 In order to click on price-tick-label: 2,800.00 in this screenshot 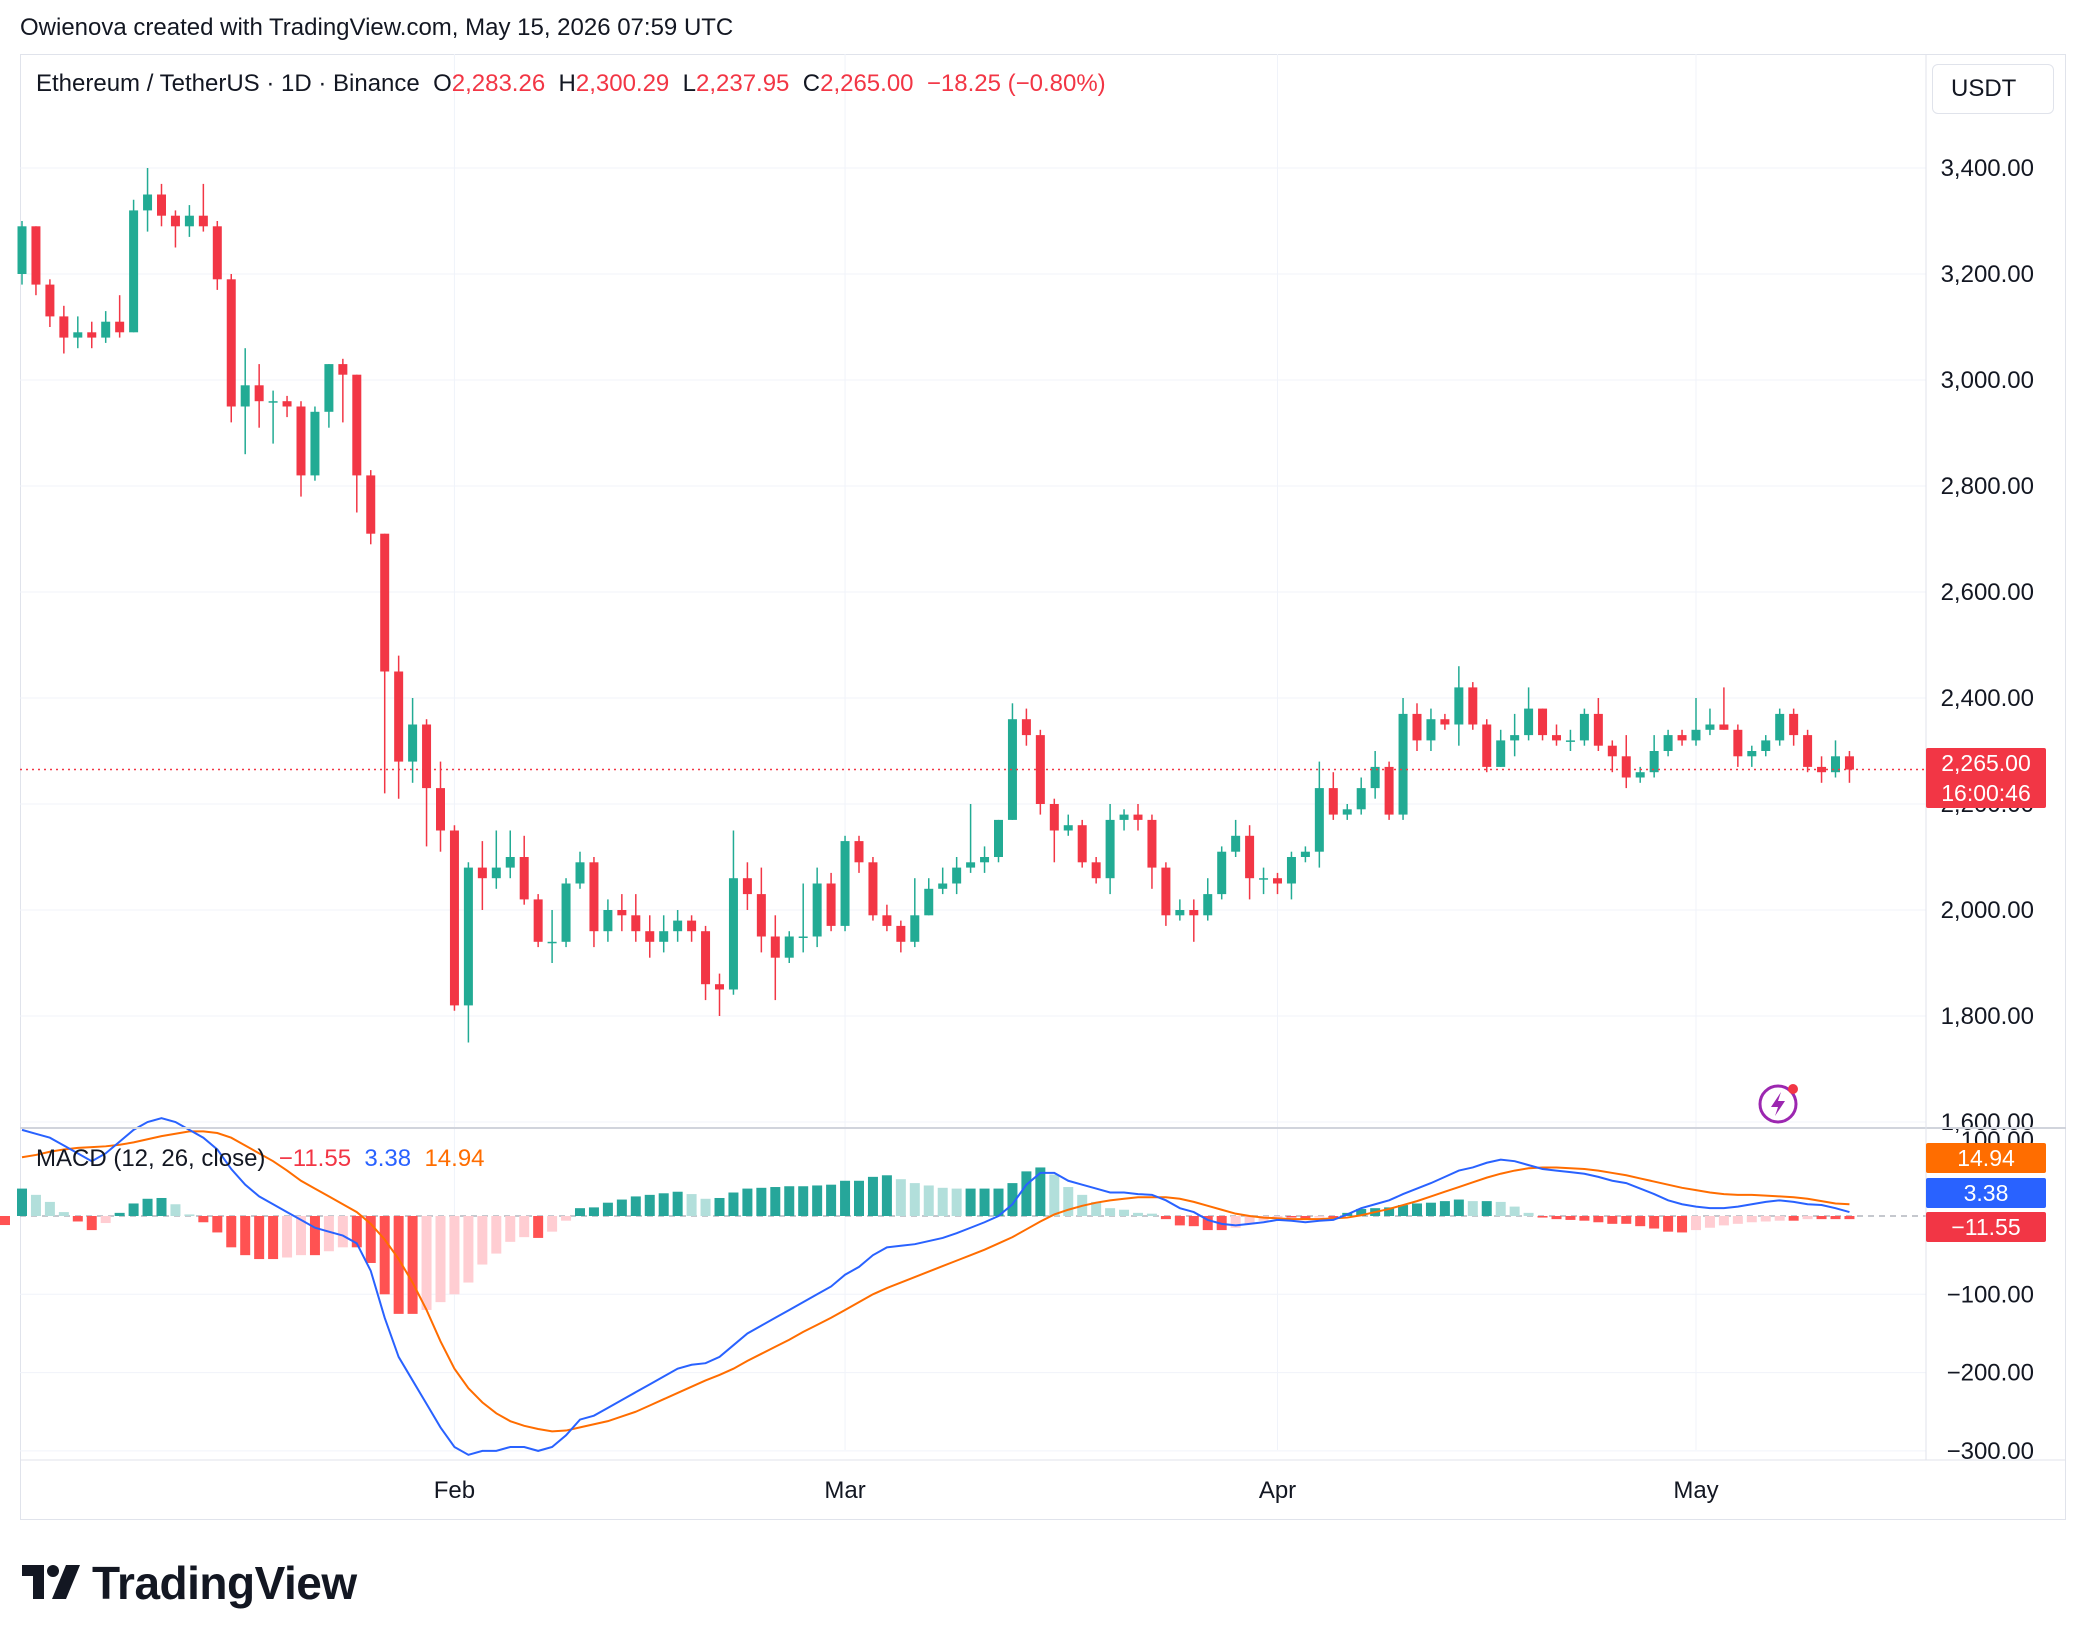, I will do `click(1987, 486)`.